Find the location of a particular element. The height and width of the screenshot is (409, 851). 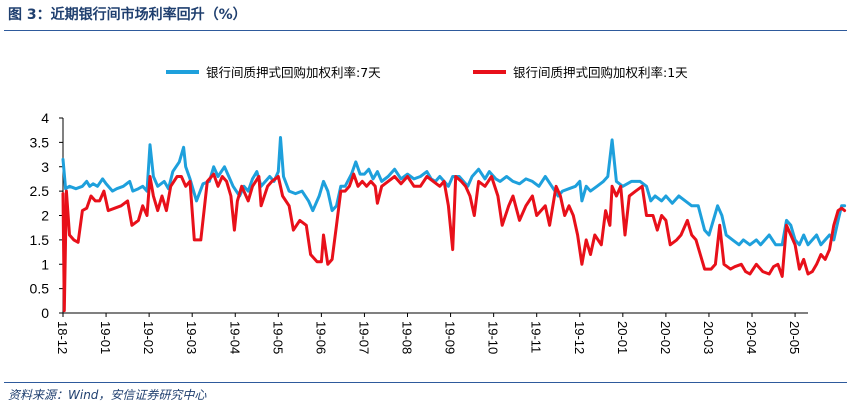

y-tick-label: 2.5 is located at coordinates (40, 191).